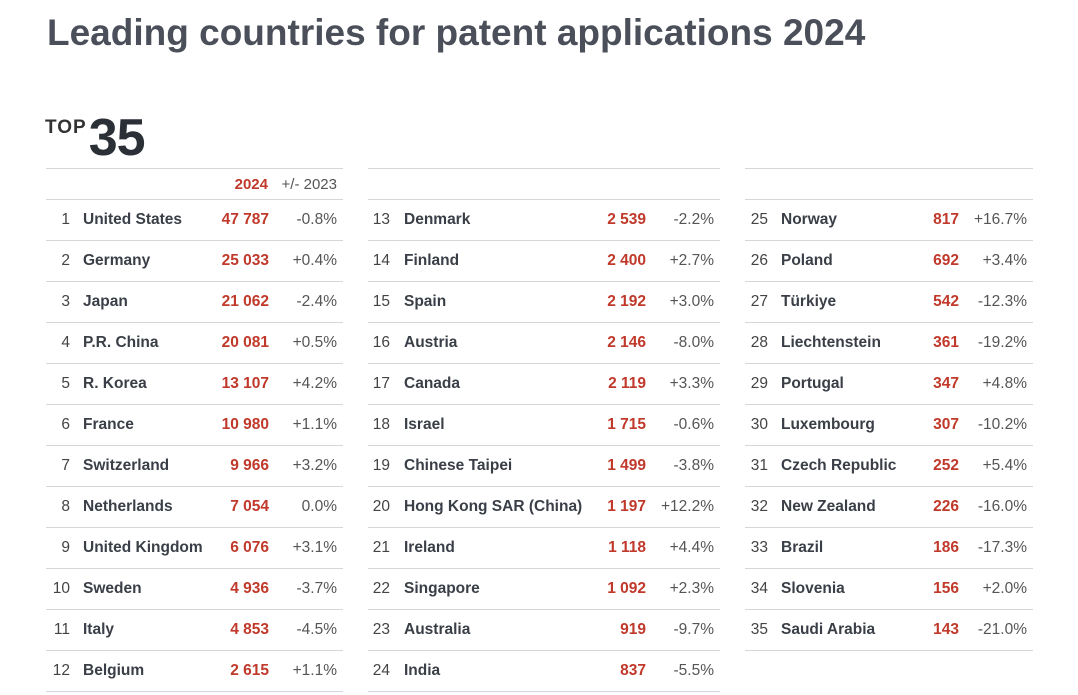  I want to click on row-country: R. Korea, so click(115, 383).